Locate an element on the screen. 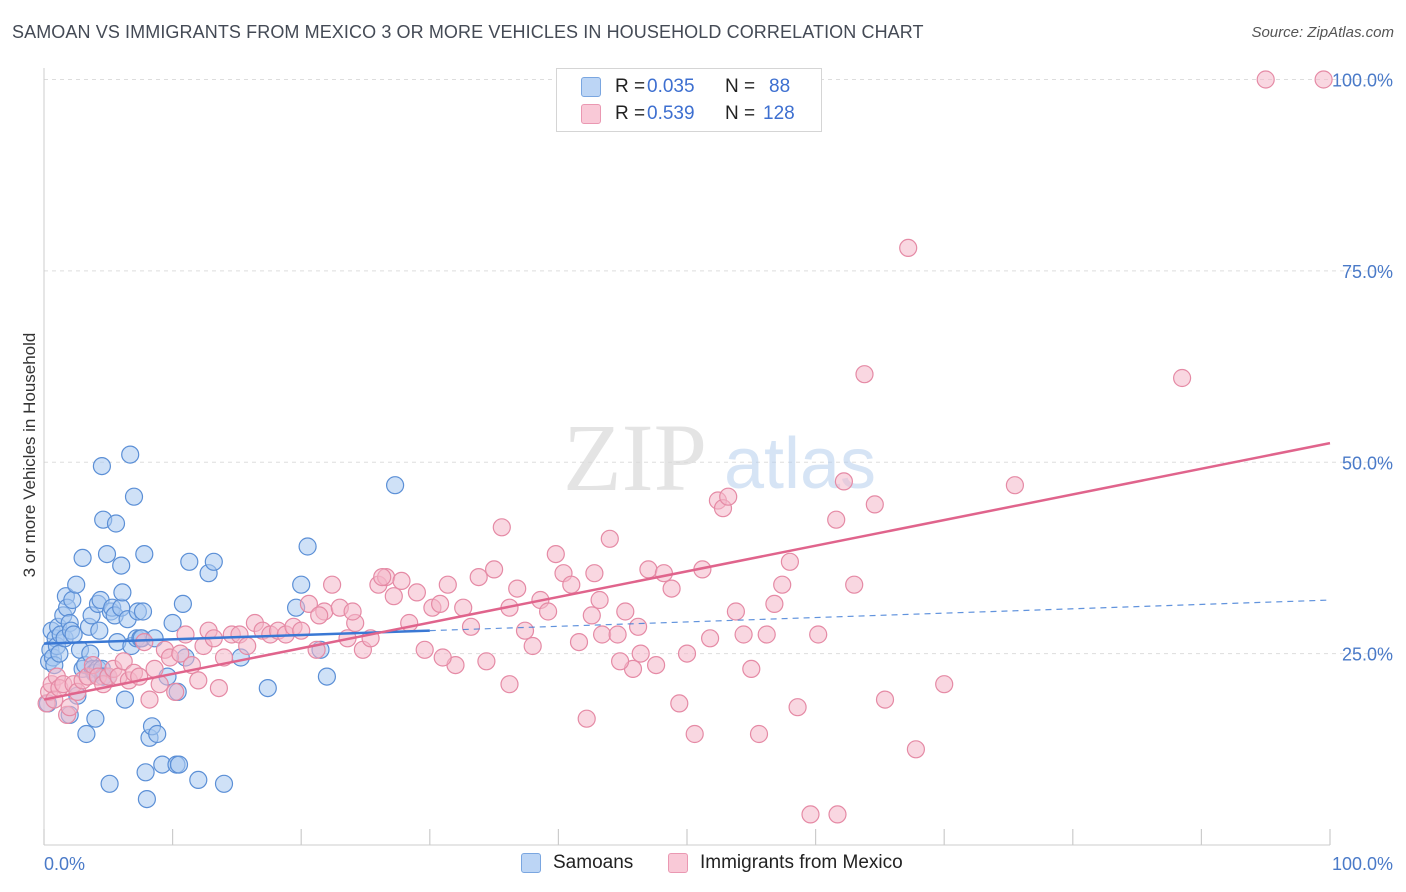  x-tick-labels: 0.0% 100.0% is located at coordinates (718, 864).